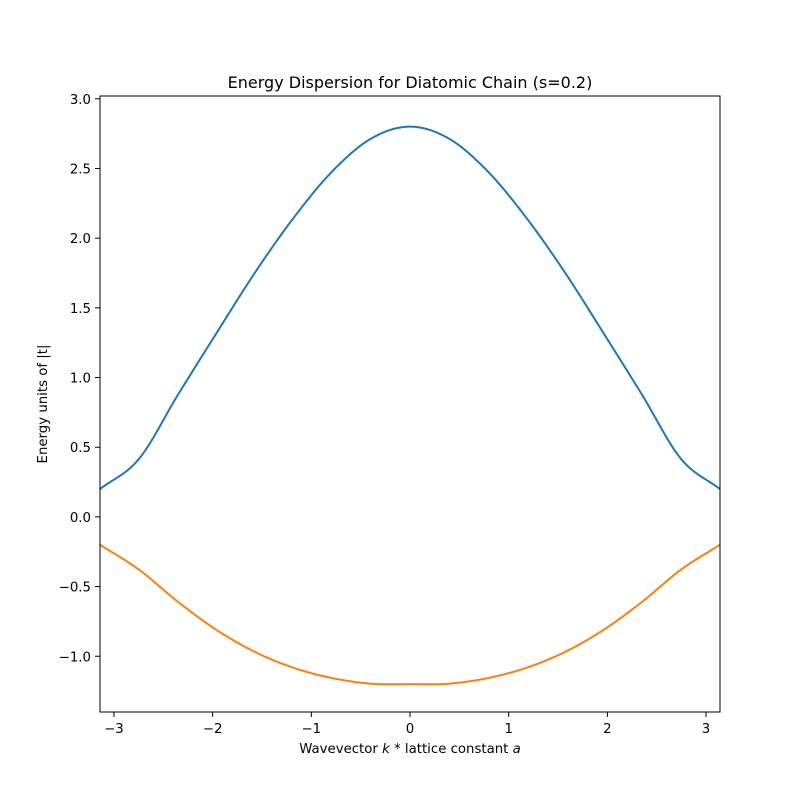 Image resolution: width=800 pixels, height=800 pixels. What do you see at coordinates (80, 448) in the screenshot?
I see `y-tick-label: 0.5` at bounding box center [80, 448].